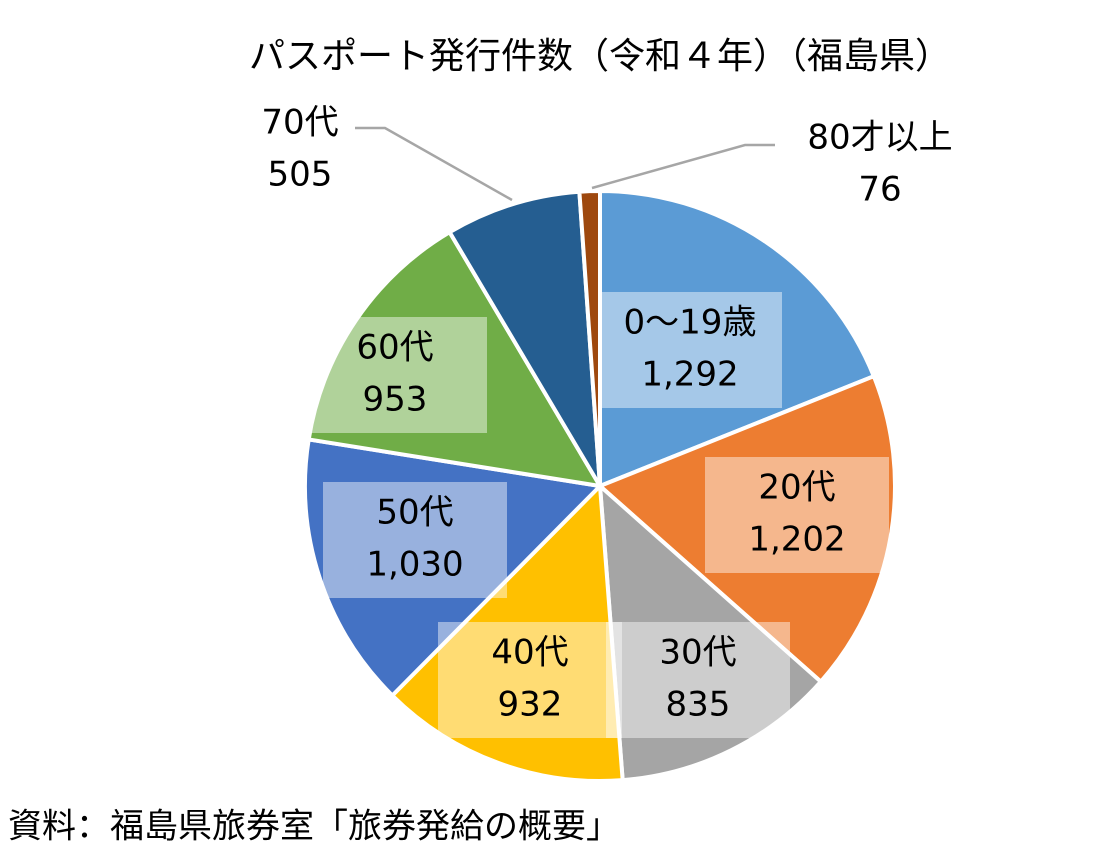 The width and height of the screenshot is (1096, 861). What do you see at coordinates (600, 56) in the screenshot?
I see `chart-title: パスポート発行件数（令和４年）（福島県）` at bounding box center [600, 56].